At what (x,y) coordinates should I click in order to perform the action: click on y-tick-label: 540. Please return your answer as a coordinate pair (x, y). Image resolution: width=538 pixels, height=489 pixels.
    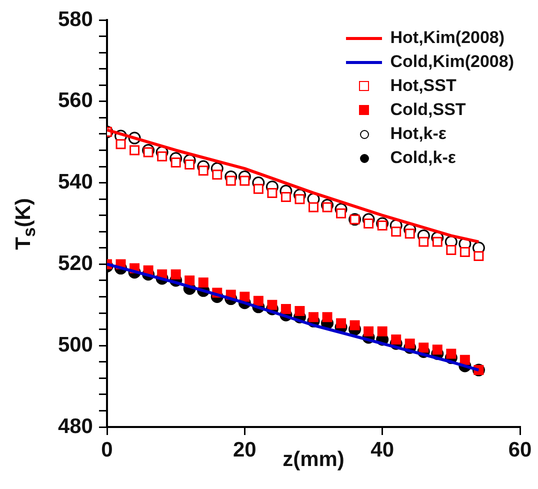
    Looking at the image, I should click on (75, 182).